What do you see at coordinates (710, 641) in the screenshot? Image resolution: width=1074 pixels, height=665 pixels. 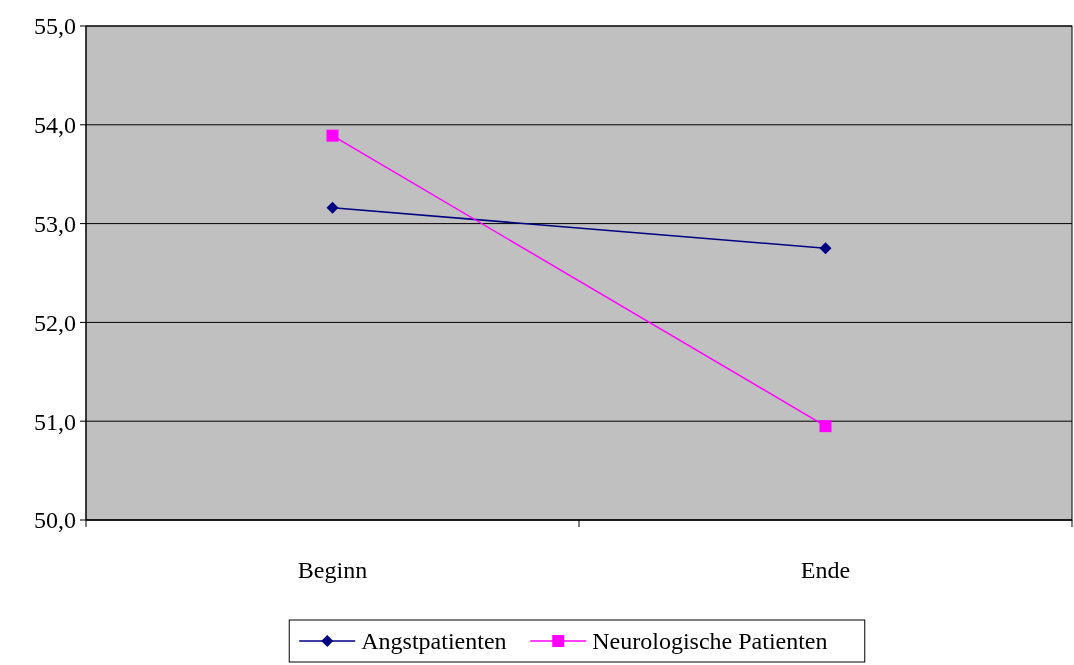 I see `legend-label: Neurologische Patienten` at bounding box center [710, 641].